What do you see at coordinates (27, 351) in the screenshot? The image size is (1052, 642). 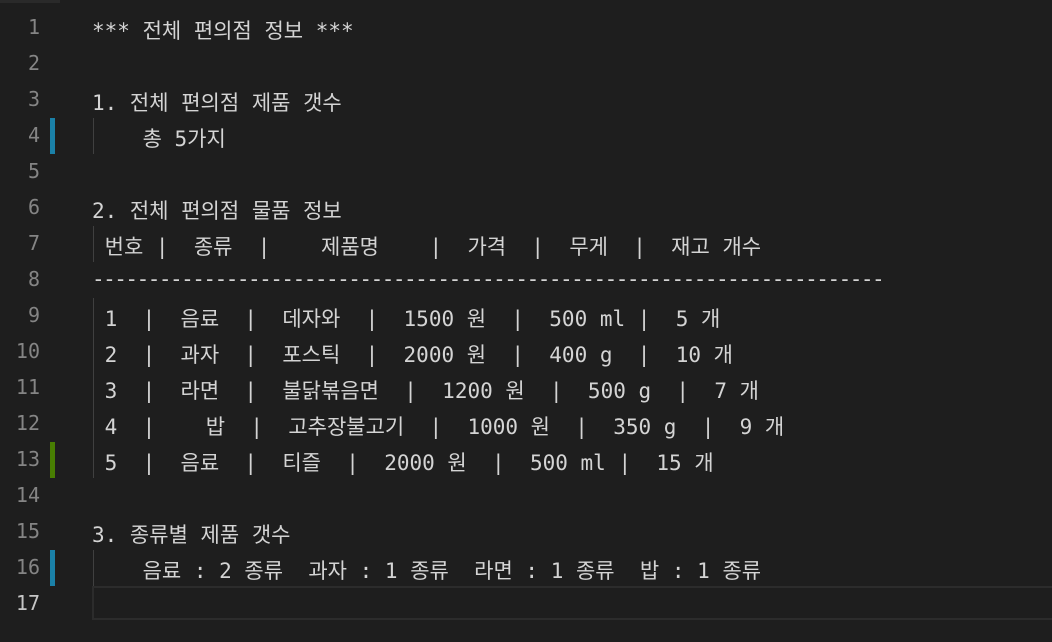 I see `line-number: 10` at bounding box center [27, 351].